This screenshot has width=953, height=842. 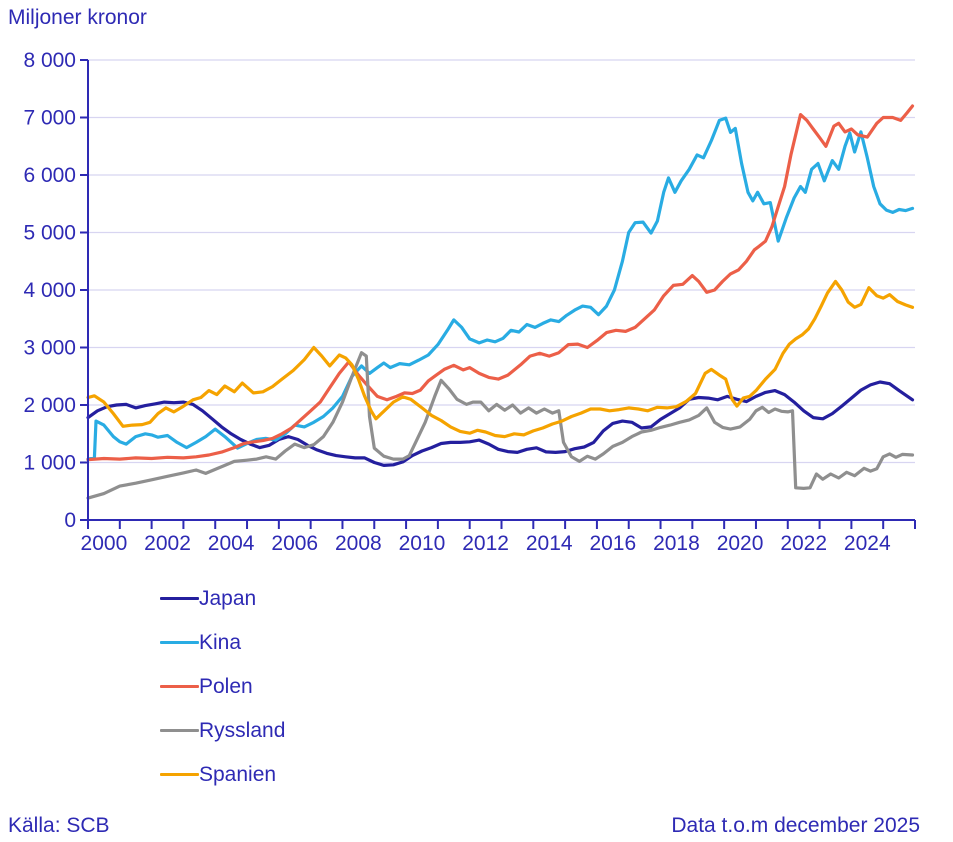 What do you see at coordinates (242, 730) in the screenshot?
I see `legend-label: Ryssland` at bounding box center [242, 730].